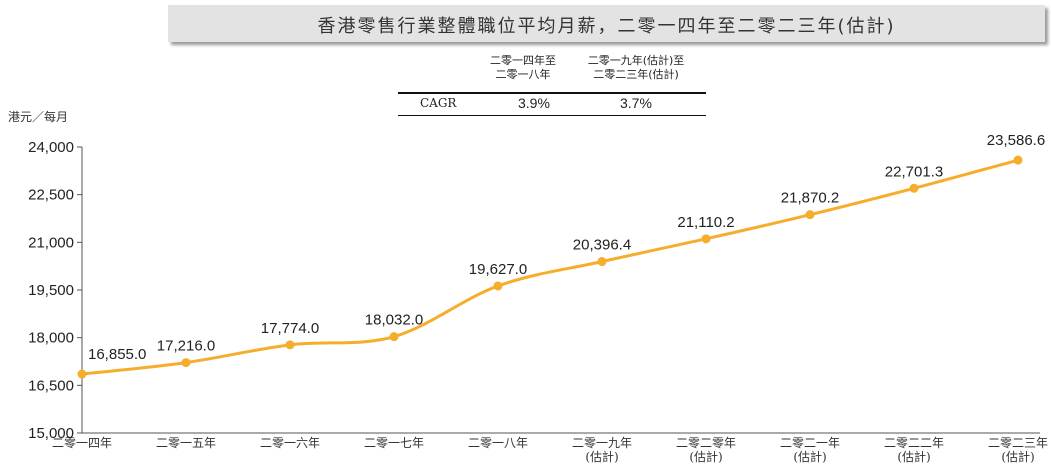  I want to click on cagr-row: CAGR 3.9% 3.7%, so click(552, 105).